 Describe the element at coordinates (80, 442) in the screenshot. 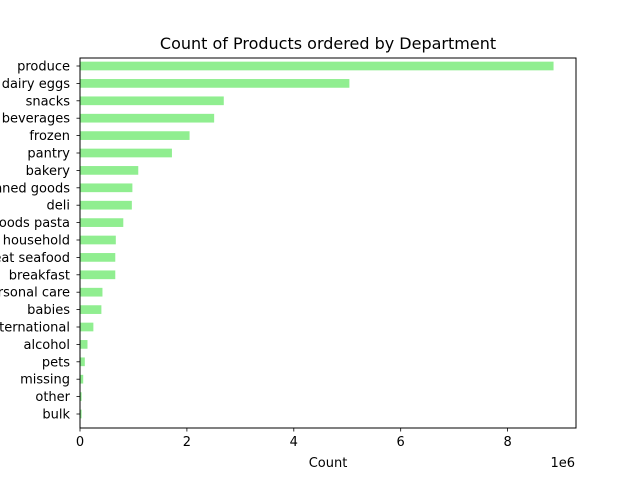

I see `x-tick-label: 0` at that location.